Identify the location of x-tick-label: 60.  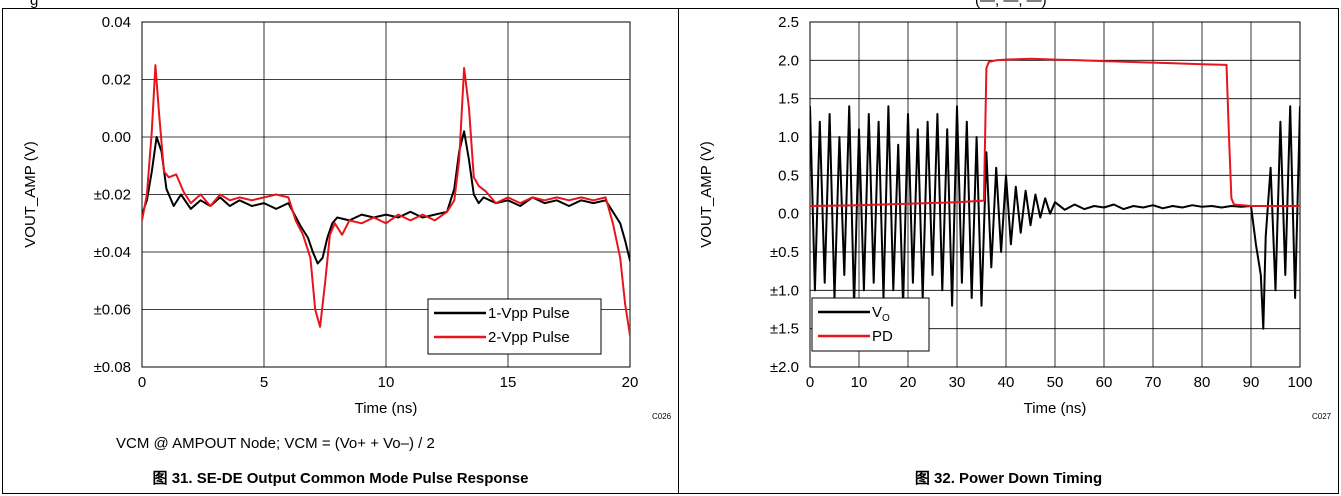
(1104, 382).